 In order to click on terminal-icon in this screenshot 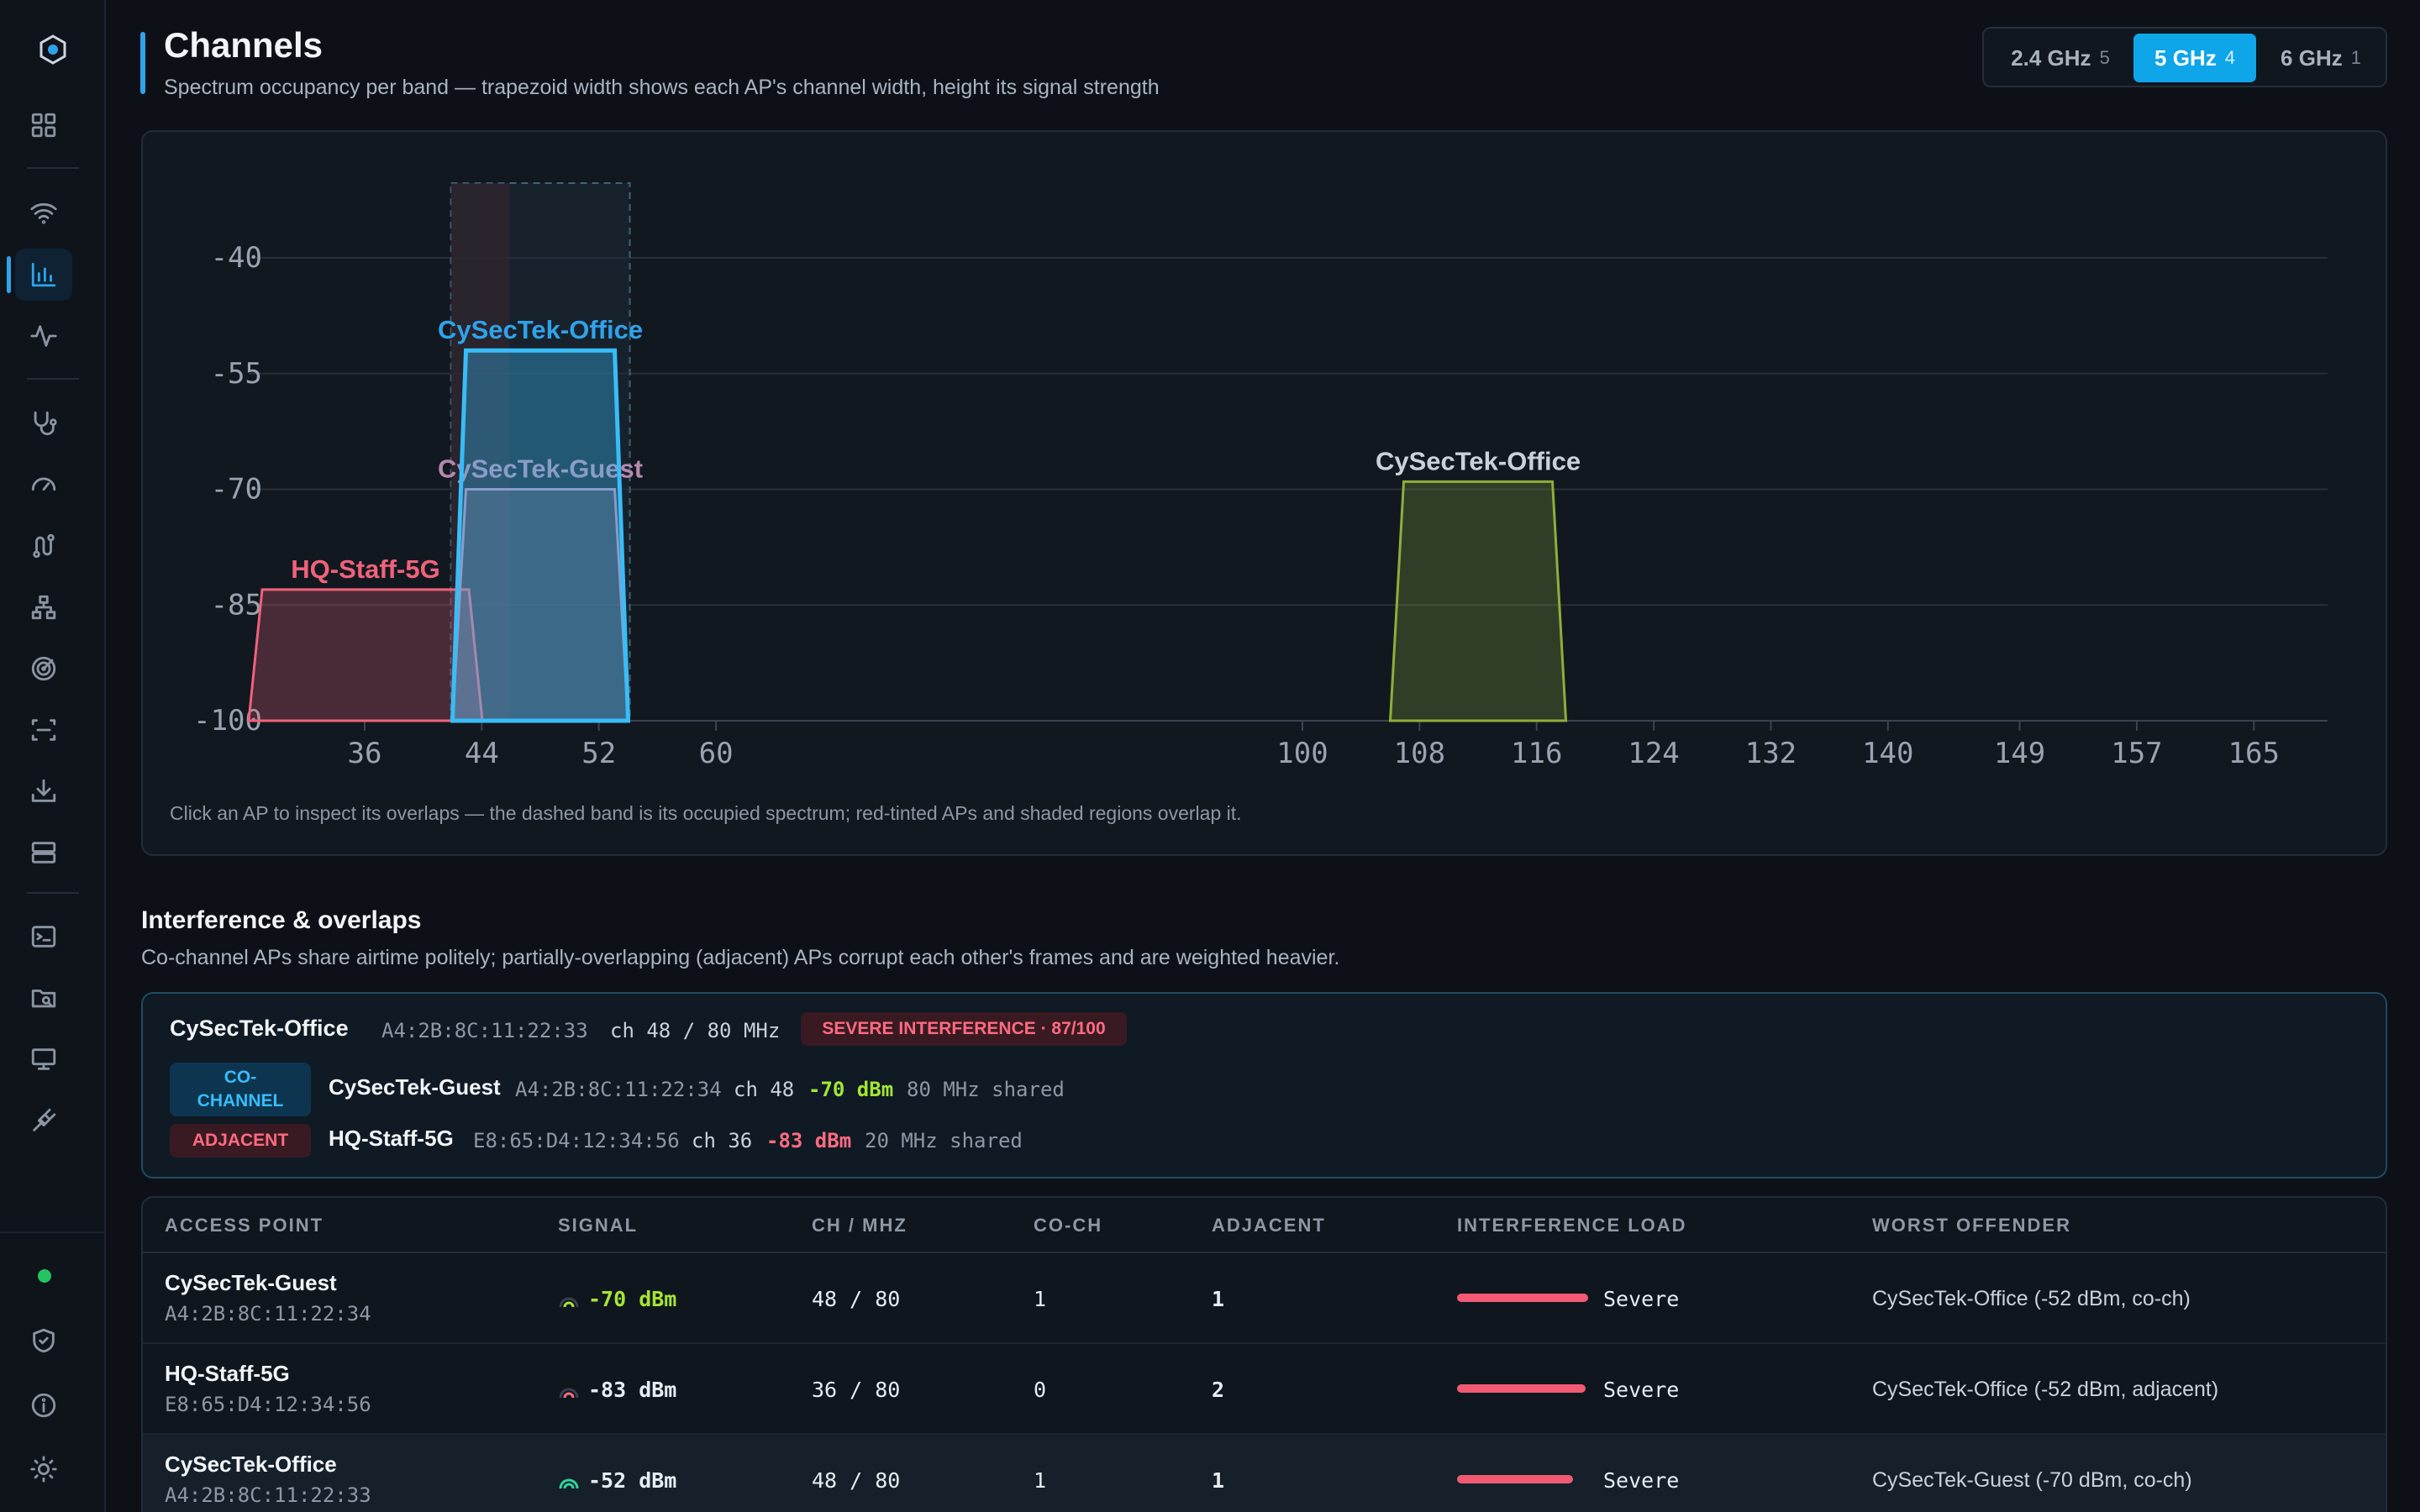, I will do `click(43, 937)`.